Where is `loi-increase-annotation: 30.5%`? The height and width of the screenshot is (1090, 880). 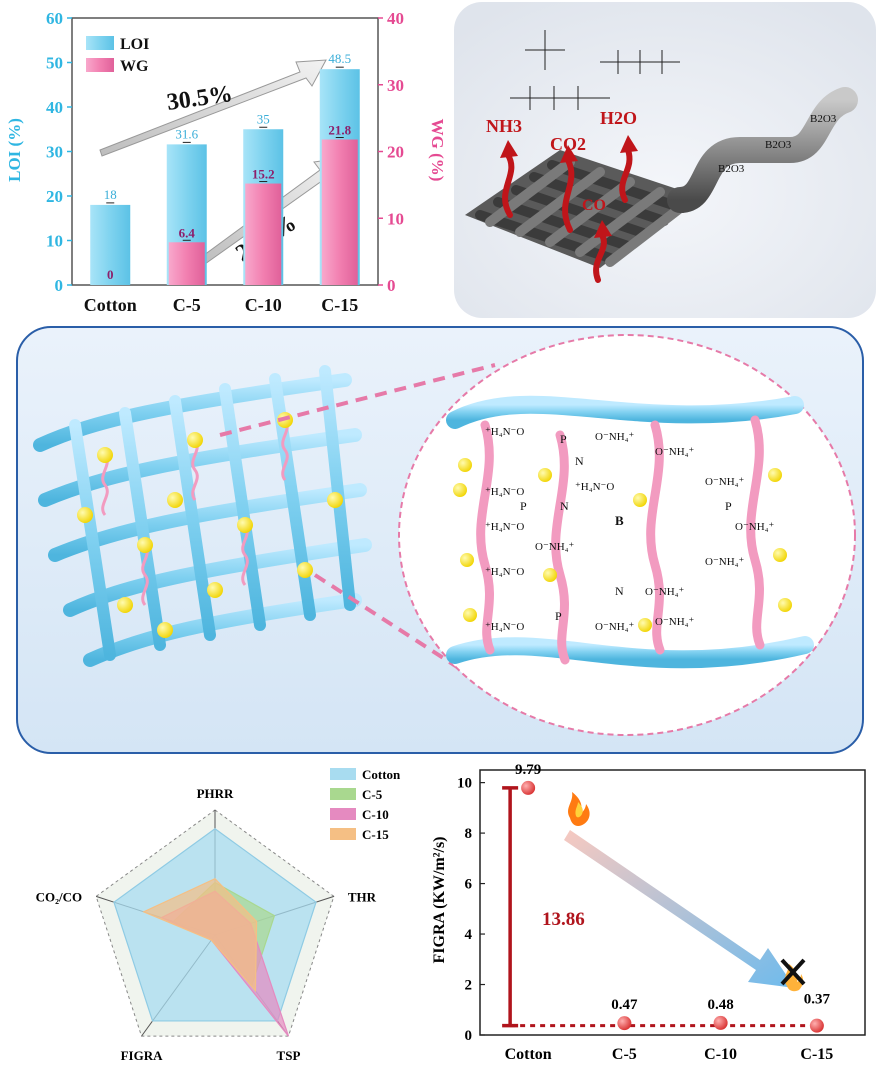 loi-increase-annotation: 30.5% is located at coordinates (199, 98).